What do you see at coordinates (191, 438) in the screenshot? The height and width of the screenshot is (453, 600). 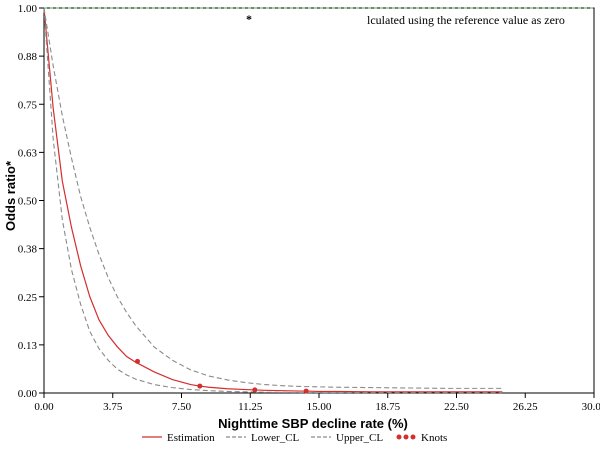 I see `legend-label-estimation: Estimation` at bounding box center [191, 438].